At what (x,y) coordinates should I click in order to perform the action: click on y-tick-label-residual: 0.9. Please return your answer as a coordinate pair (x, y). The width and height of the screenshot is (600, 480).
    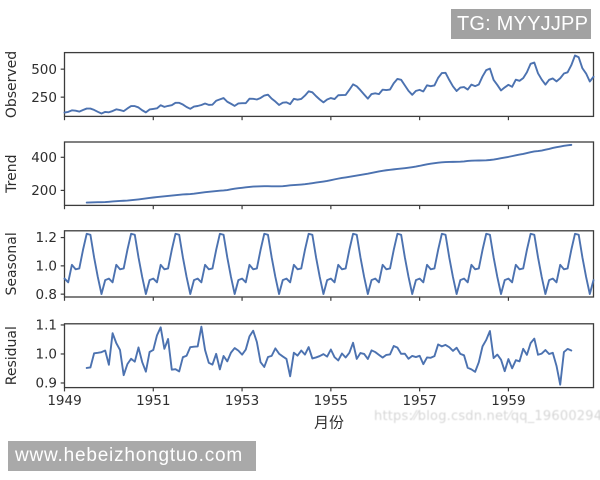
    Looking at the image, I should click on (46, 384).